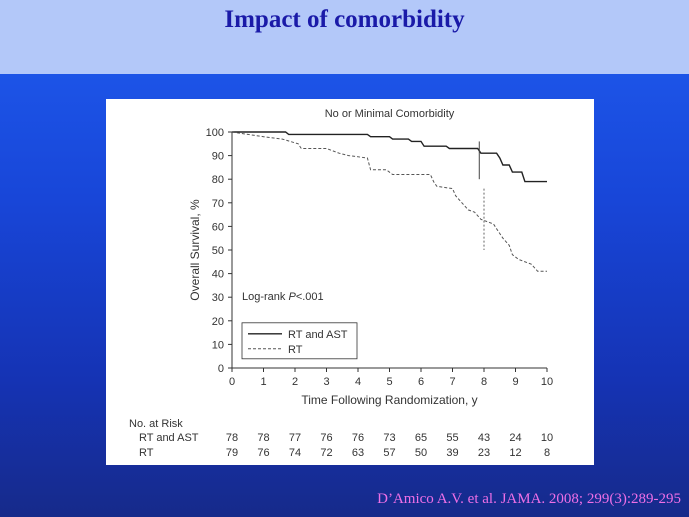  Describe the element at coordinates (146, 453) in the screenshot. I see `risk-row-label: RT` at that location.